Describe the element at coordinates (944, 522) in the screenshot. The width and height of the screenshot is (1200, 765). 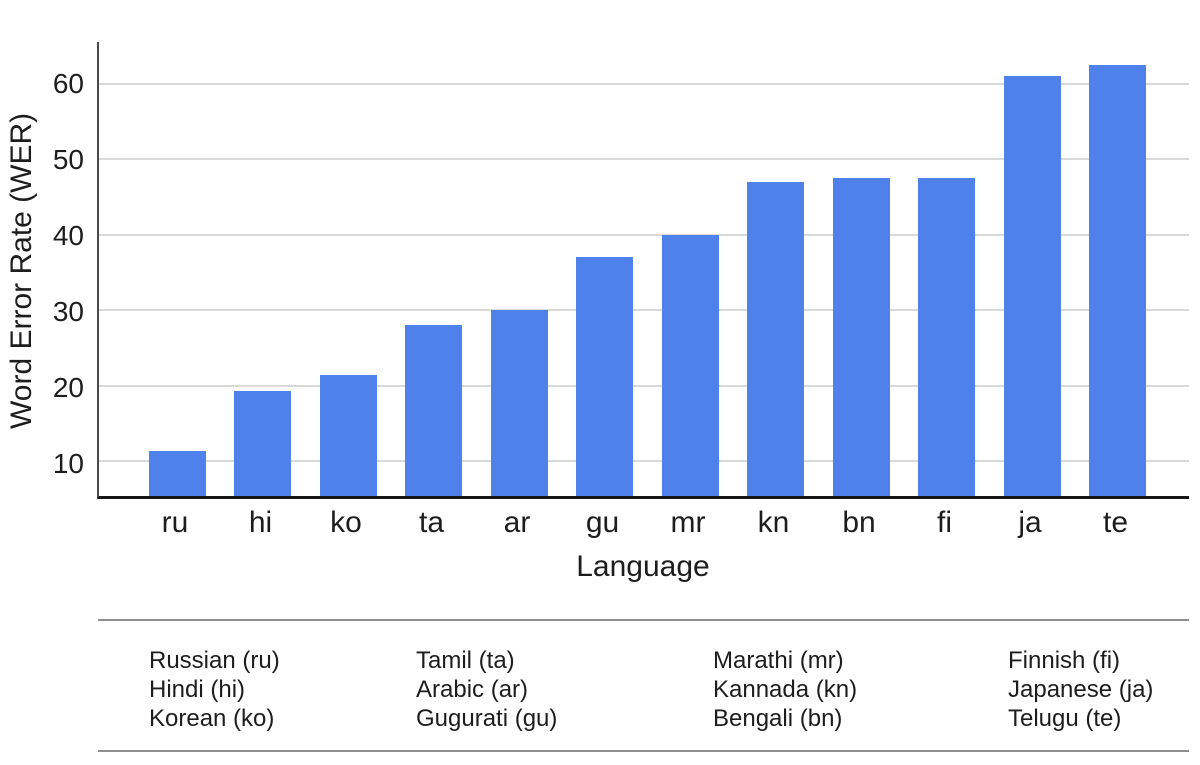
I see `x-tick-label-fi: fi` at that location.